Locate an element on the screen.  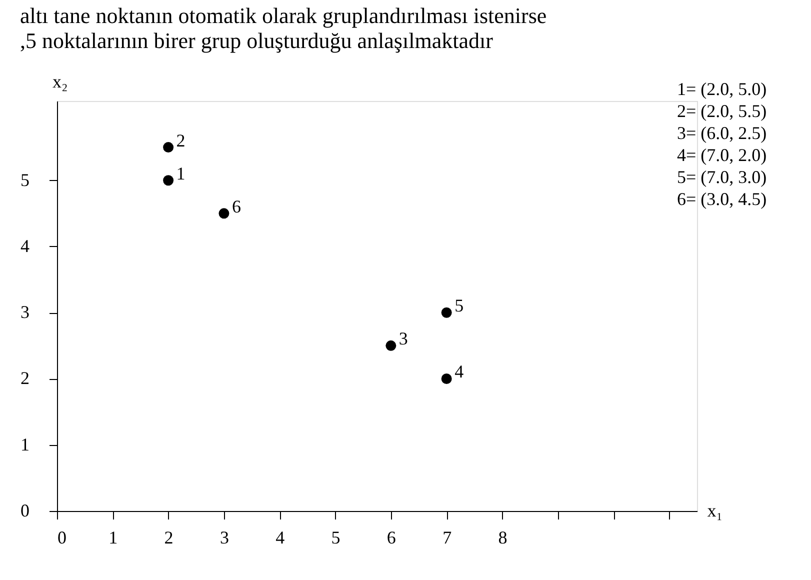
annotation: 6 is located at coordinates (236, 206).